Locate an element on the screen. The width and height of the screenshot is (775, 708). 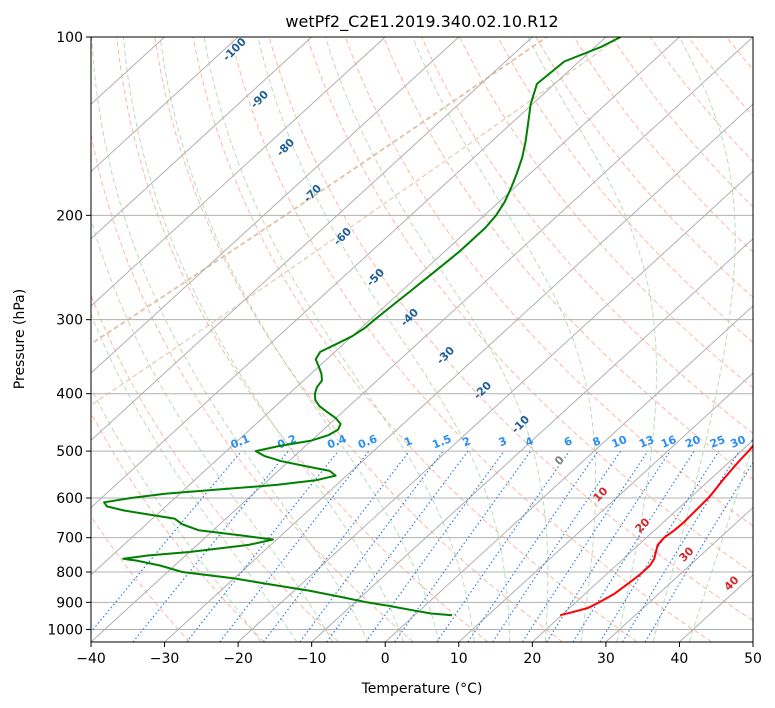
y-tick-label: 100 is located at coordinates (69, 38).